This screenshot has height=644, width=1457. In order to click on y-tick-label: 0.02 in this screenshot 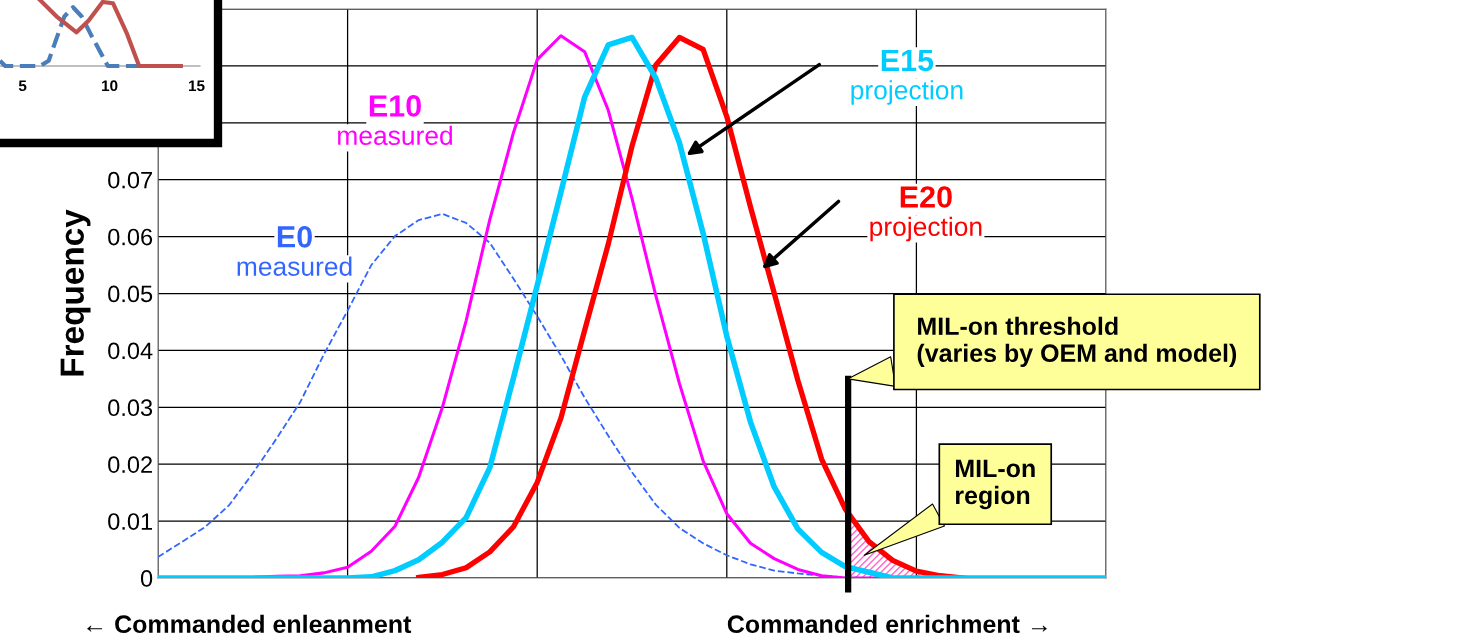, I will do `click(130, 464)`.